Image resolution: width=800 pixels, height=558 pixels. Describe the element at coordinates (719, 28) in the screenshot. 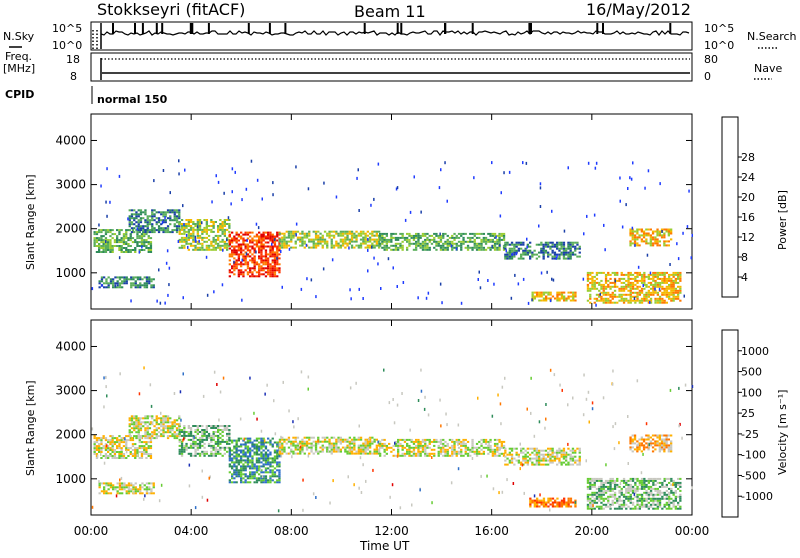

I see `nsearch-tick-top: 10^5` at that location.